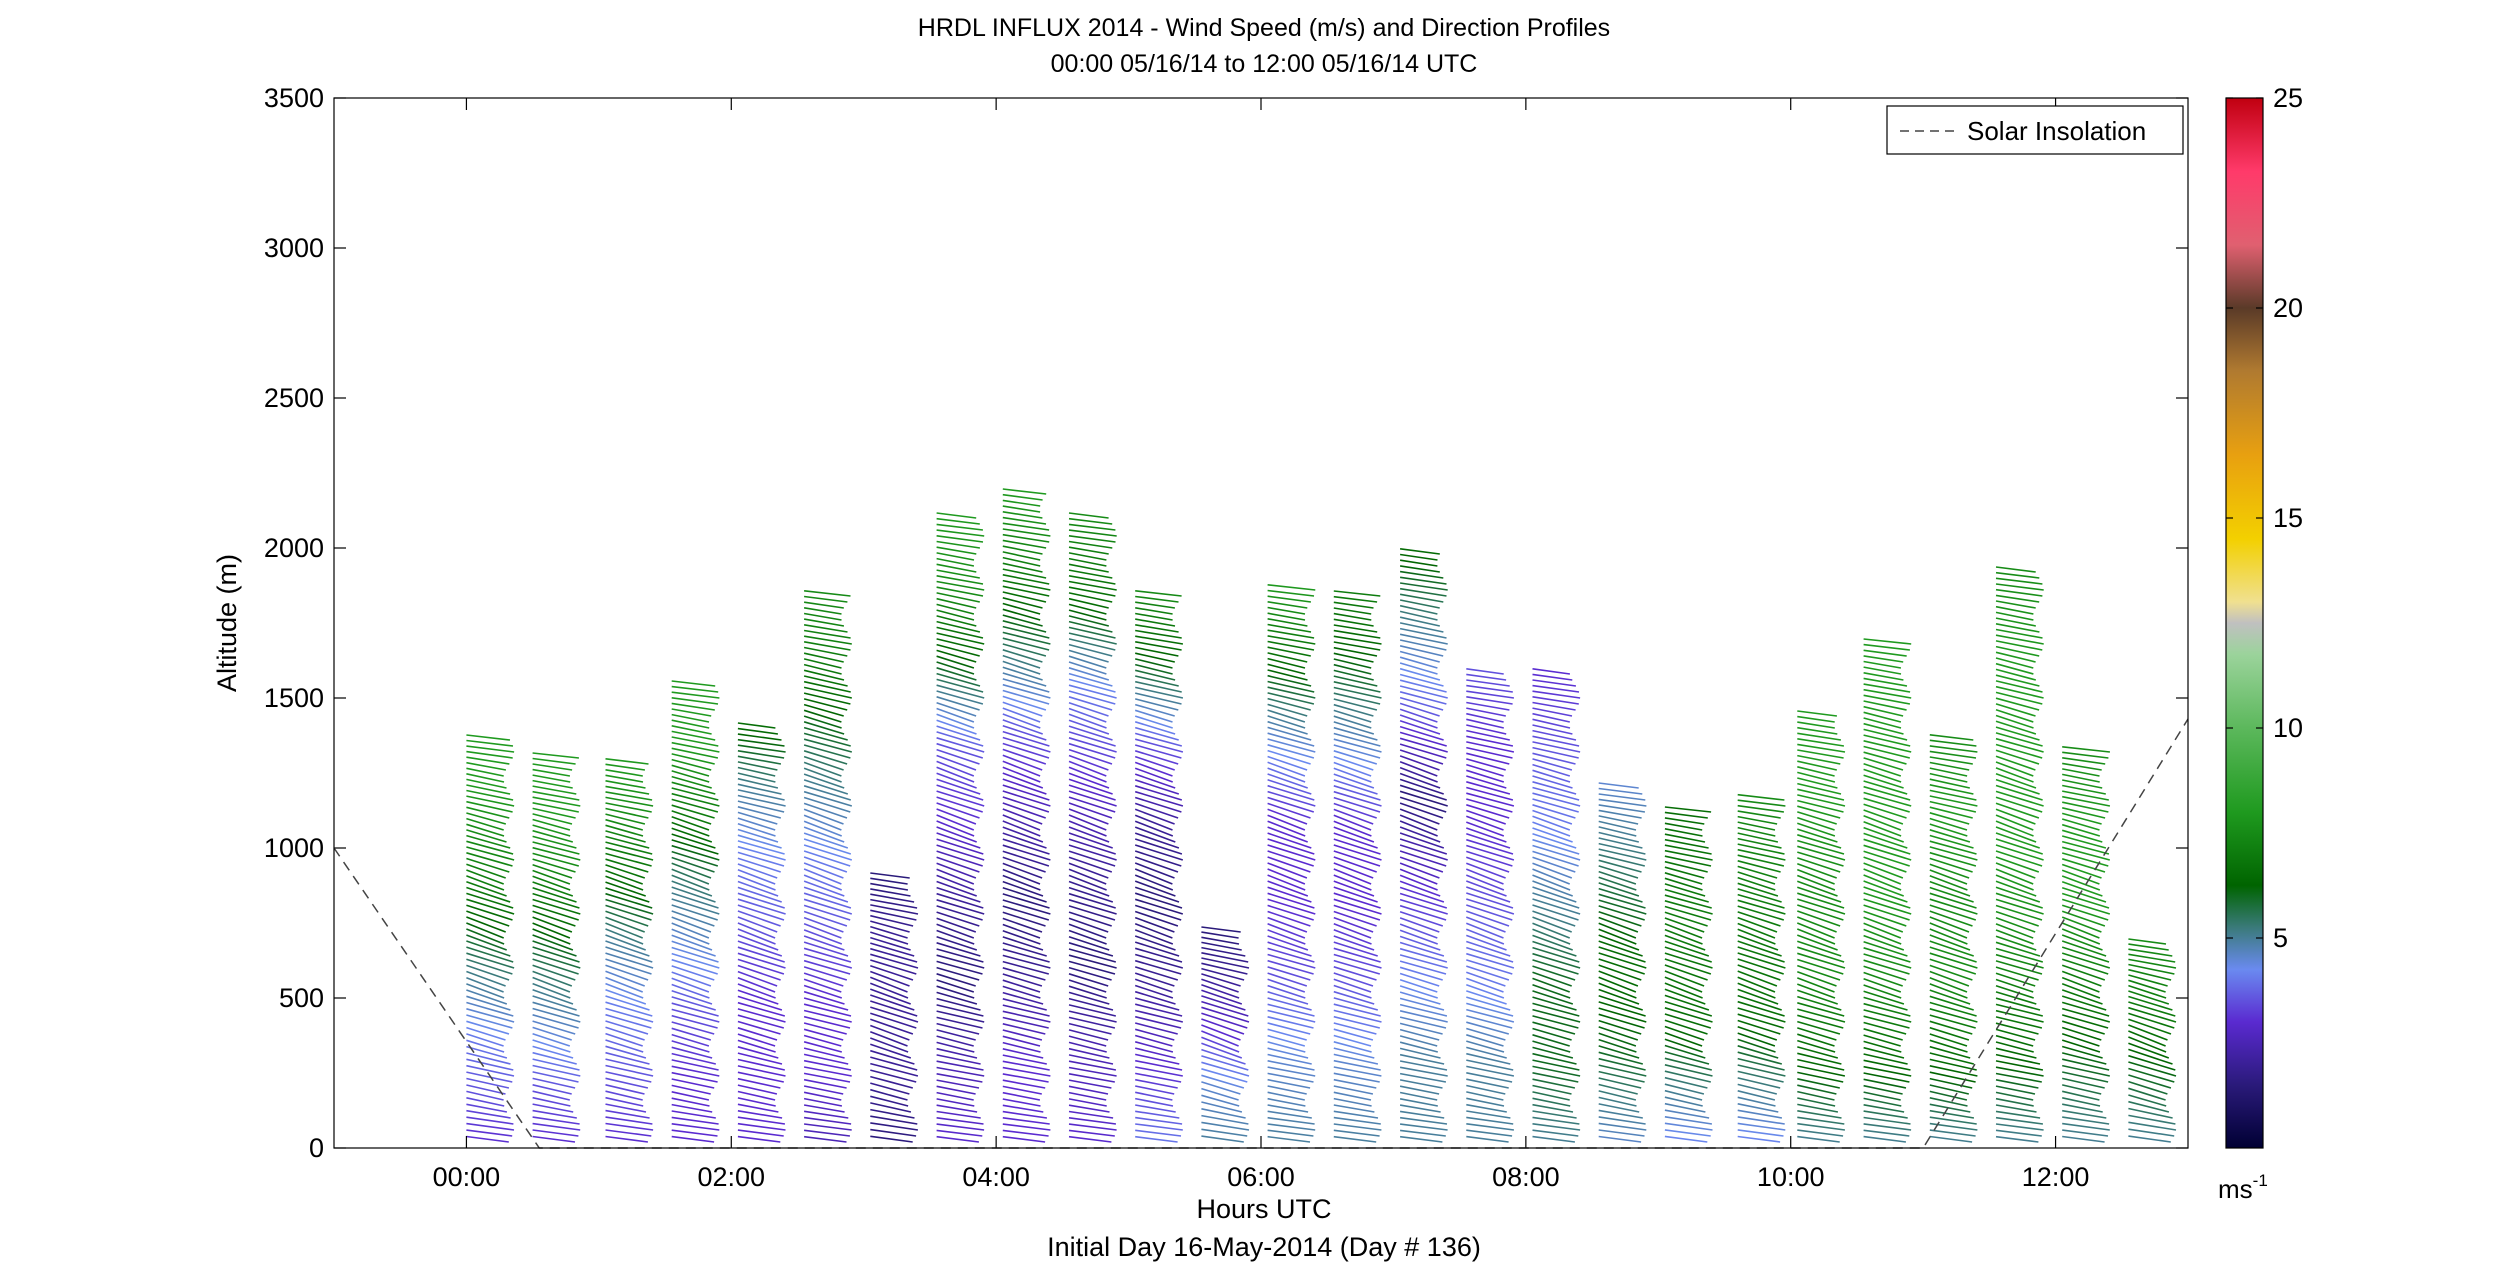 This screenshot has height=1282, width=2515. What do you see at coordinates (2288, 98) in the screenshot?
I see `colorbar-tick-label: 25` at bounding box center [2288, 98].